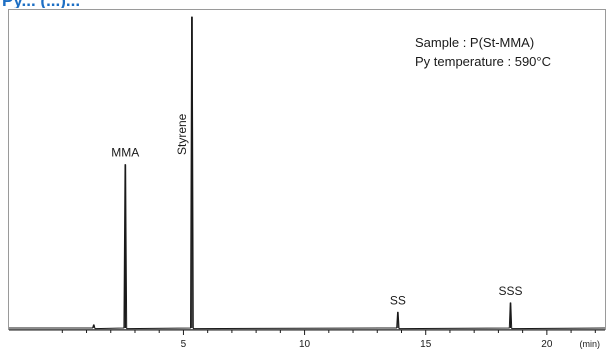 This screenshot has height=364, width=611. What do you see at coordinates (305, 344) in the screenshot?
I see `x-tick-label: 10` at bounding box center [305, 344].